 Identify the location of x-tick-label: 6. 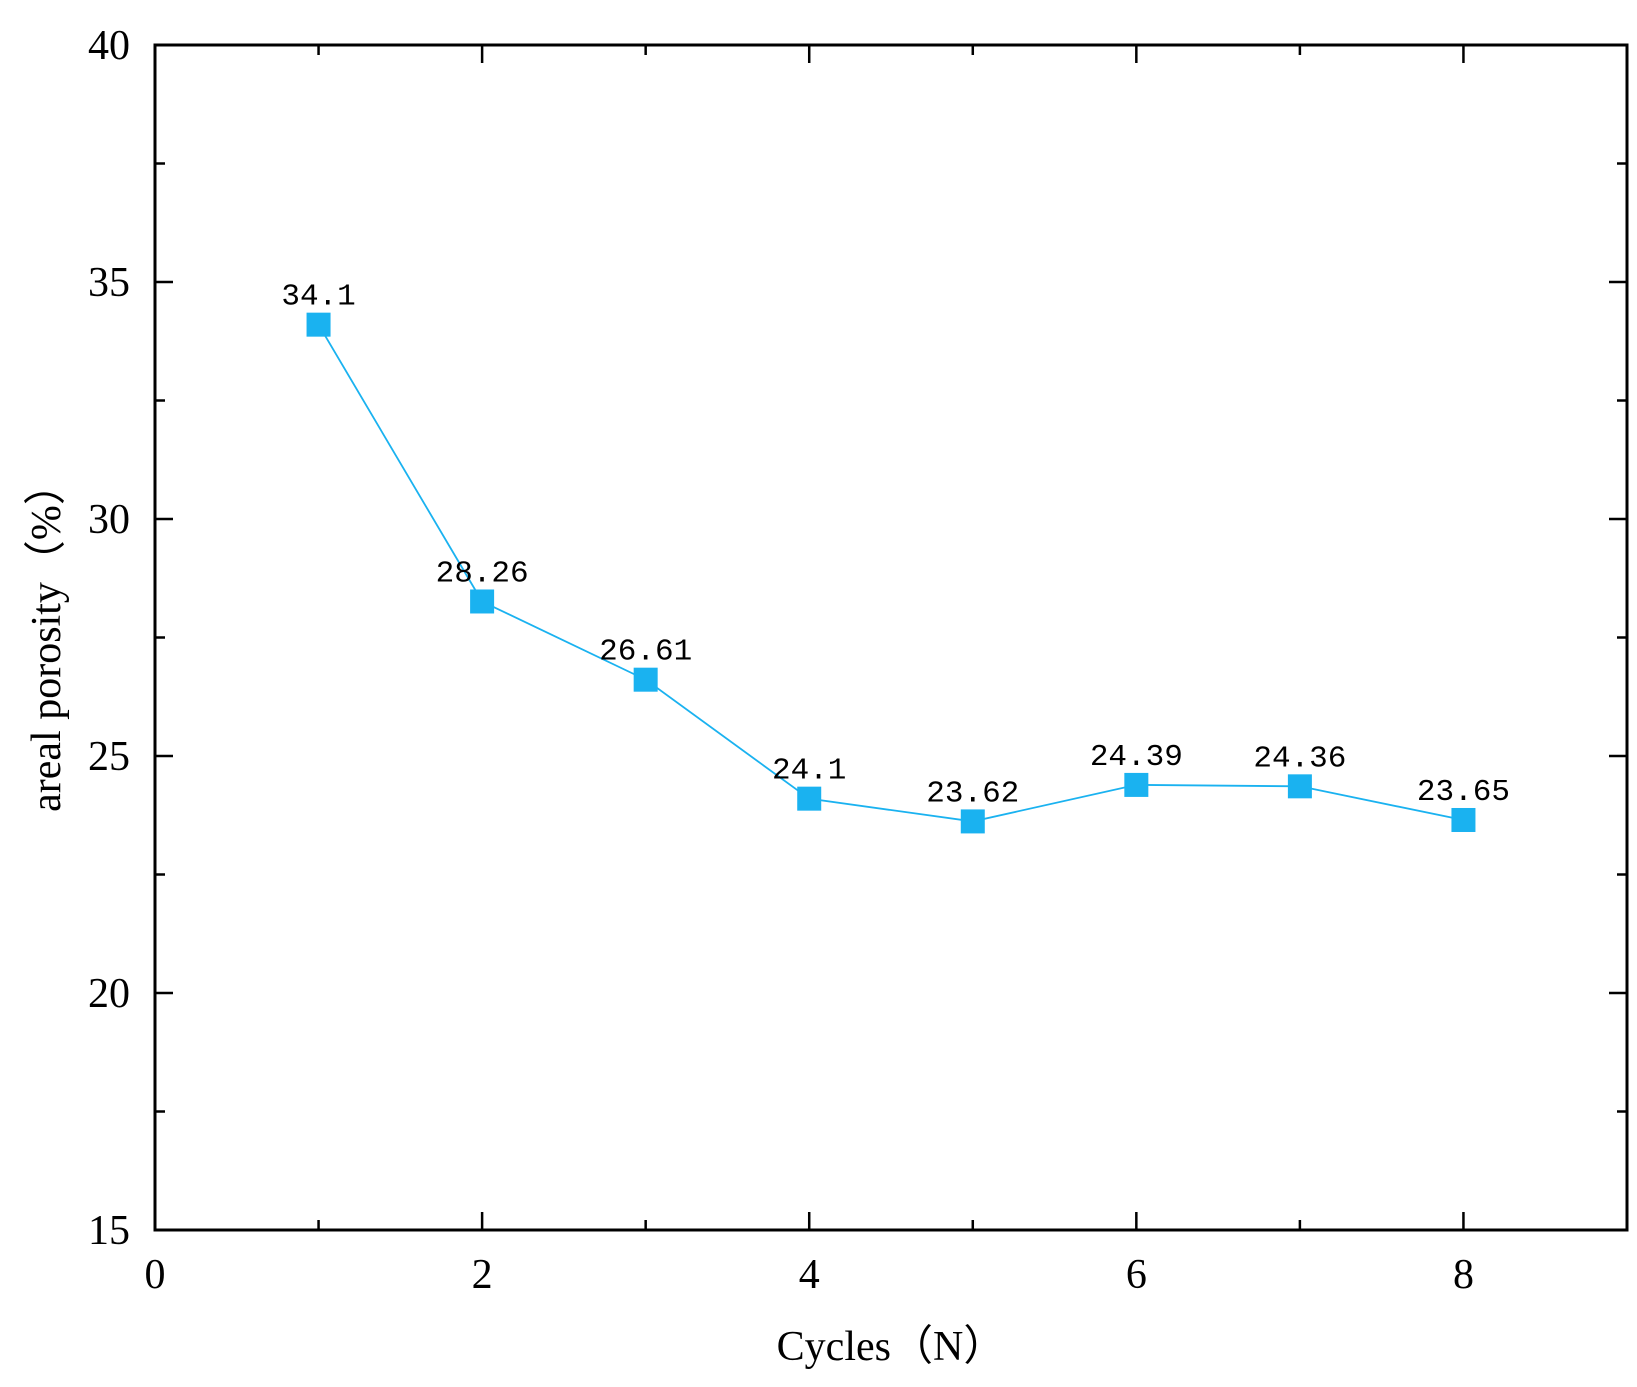
(1136, 1275).